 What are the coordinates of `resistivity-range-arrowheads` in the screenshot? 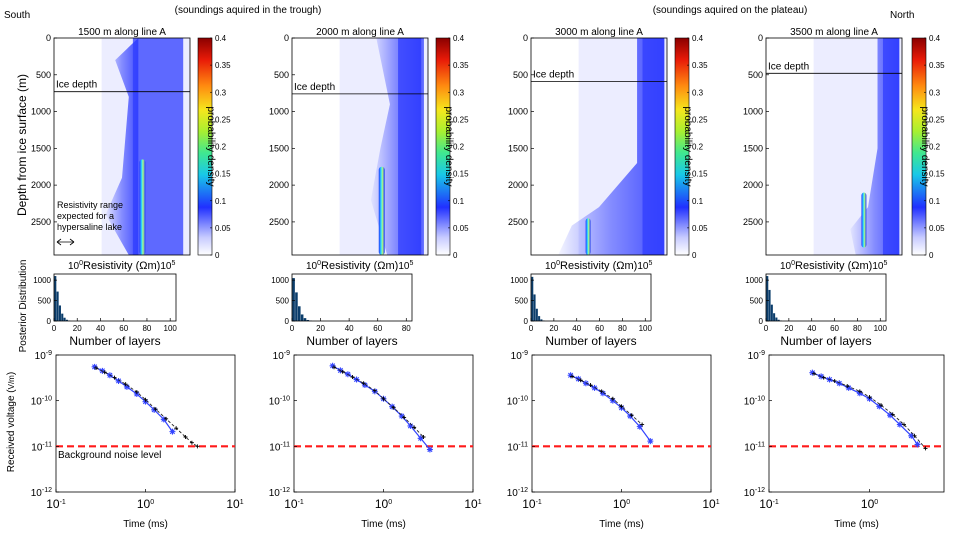 It's located at (65, 242).